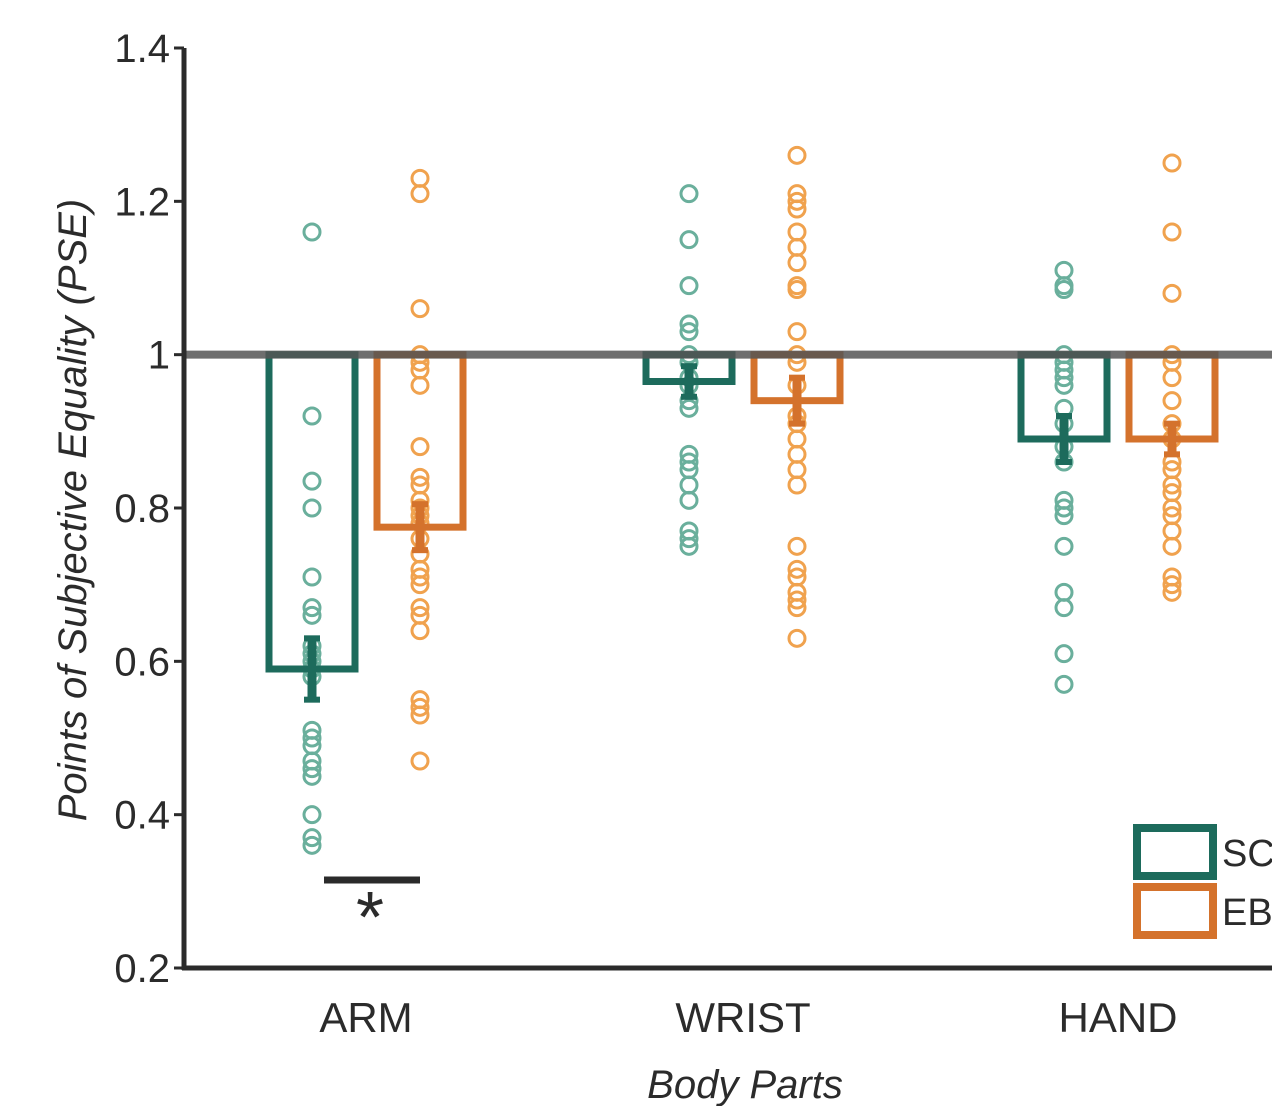  What do you see at coordinates (142, 509) in the screenshot?
I see `y-tick-label: 0.8` at bounding box center [142, 509].